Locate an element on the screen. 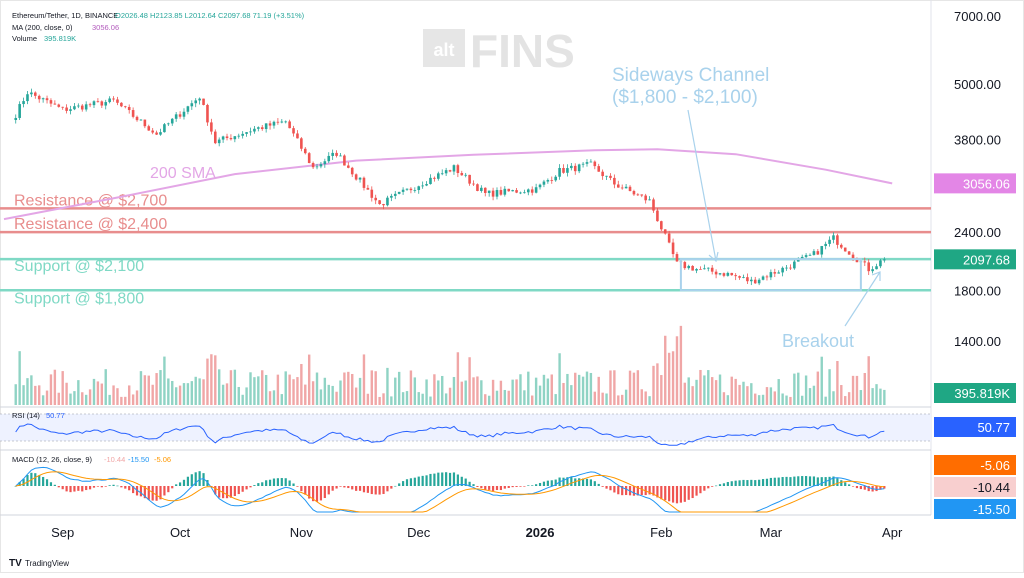 The image size is (1024, 578). y-tick-label: 1800.00 is located at coordinates (977, 290).